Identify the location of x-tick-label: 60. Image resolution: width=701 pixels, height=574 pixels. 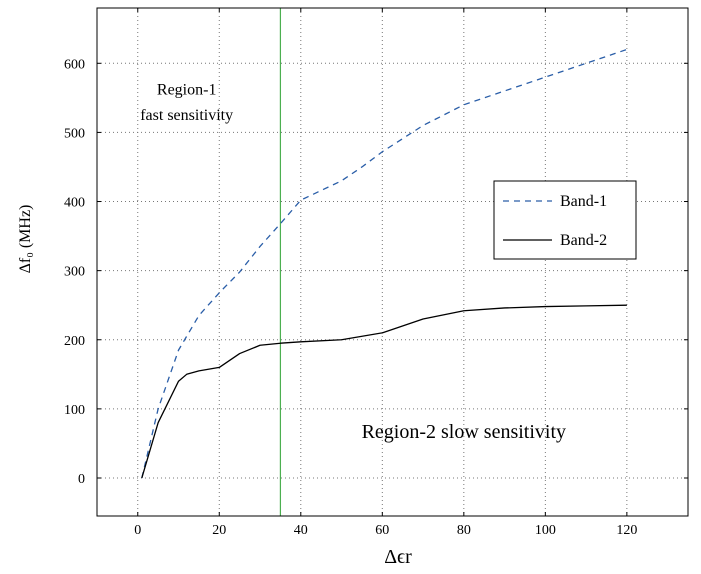
(382, 530).